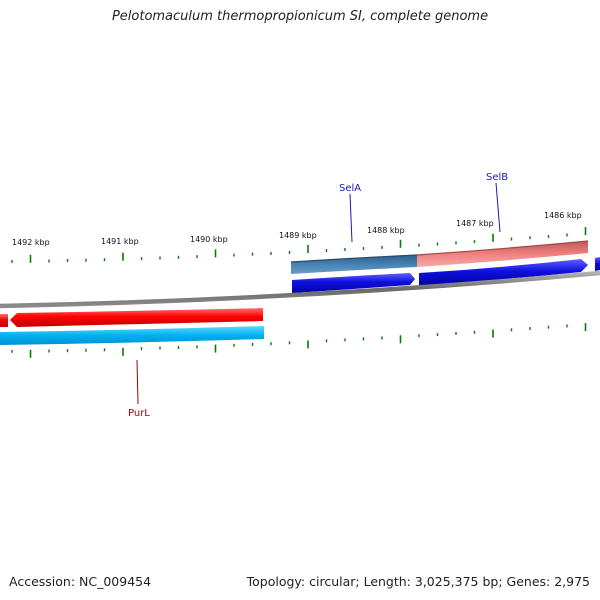 The width and height of the screenshot is (600, 600). Describe the element at coordinates (31, 242) in the screenshot. I see `tick-label-1492: 1492 kbp` at that location.